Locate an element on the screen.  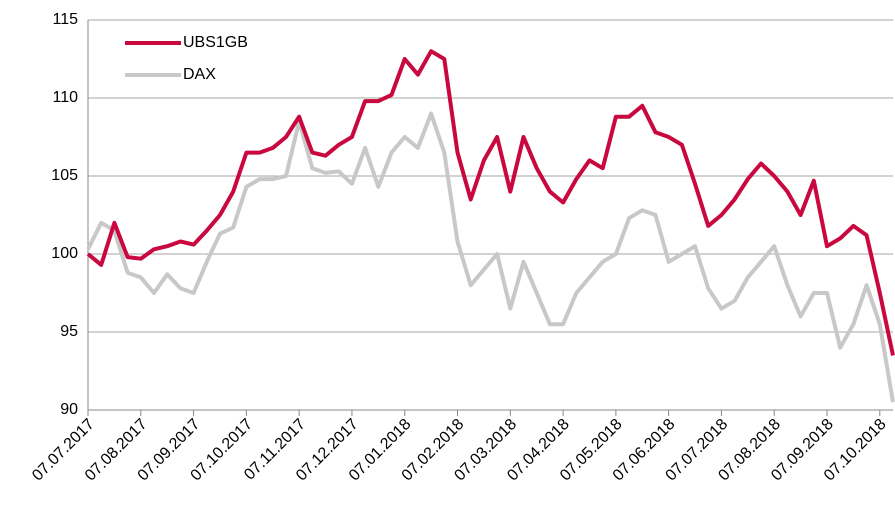
y-tick-label: 90 is located at coordinates (69, 409).